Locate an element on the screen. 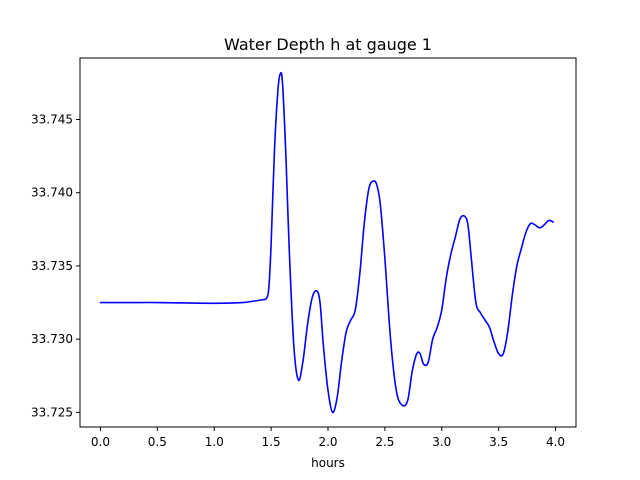 This screenshot has height=480, width=640. x-tick-label: 3.0 is located at coordinates (441, 442).